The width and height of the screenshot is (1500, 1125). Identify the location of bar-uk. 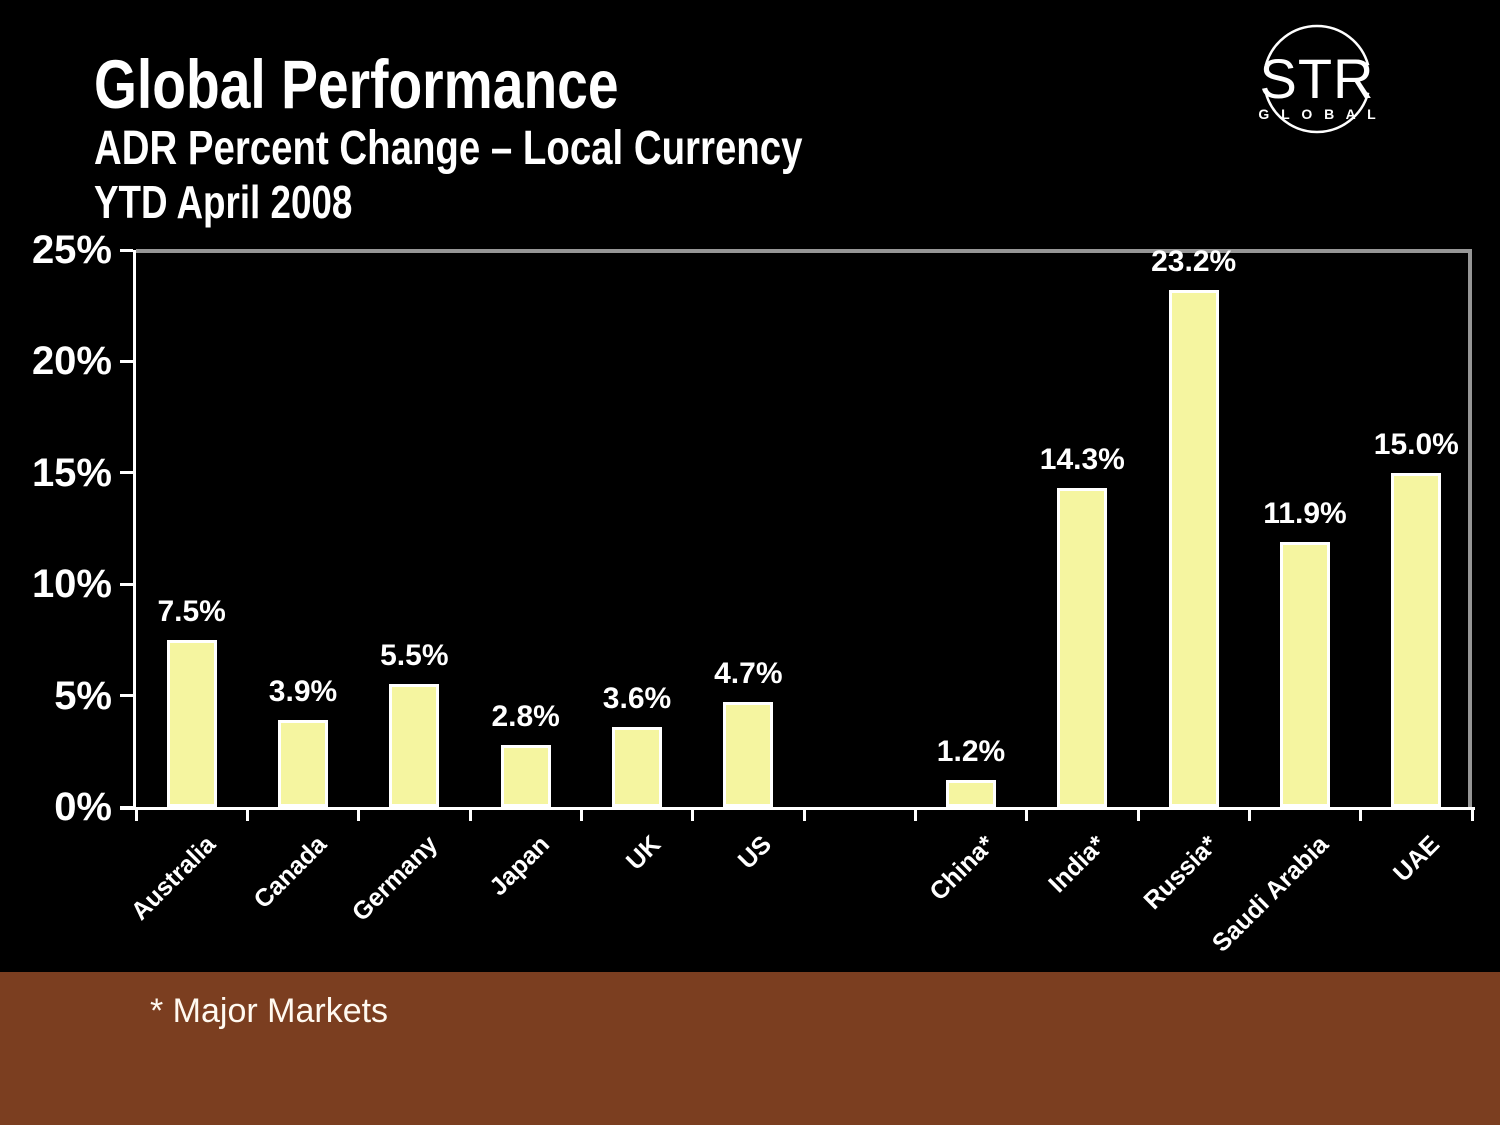
(637, 766).